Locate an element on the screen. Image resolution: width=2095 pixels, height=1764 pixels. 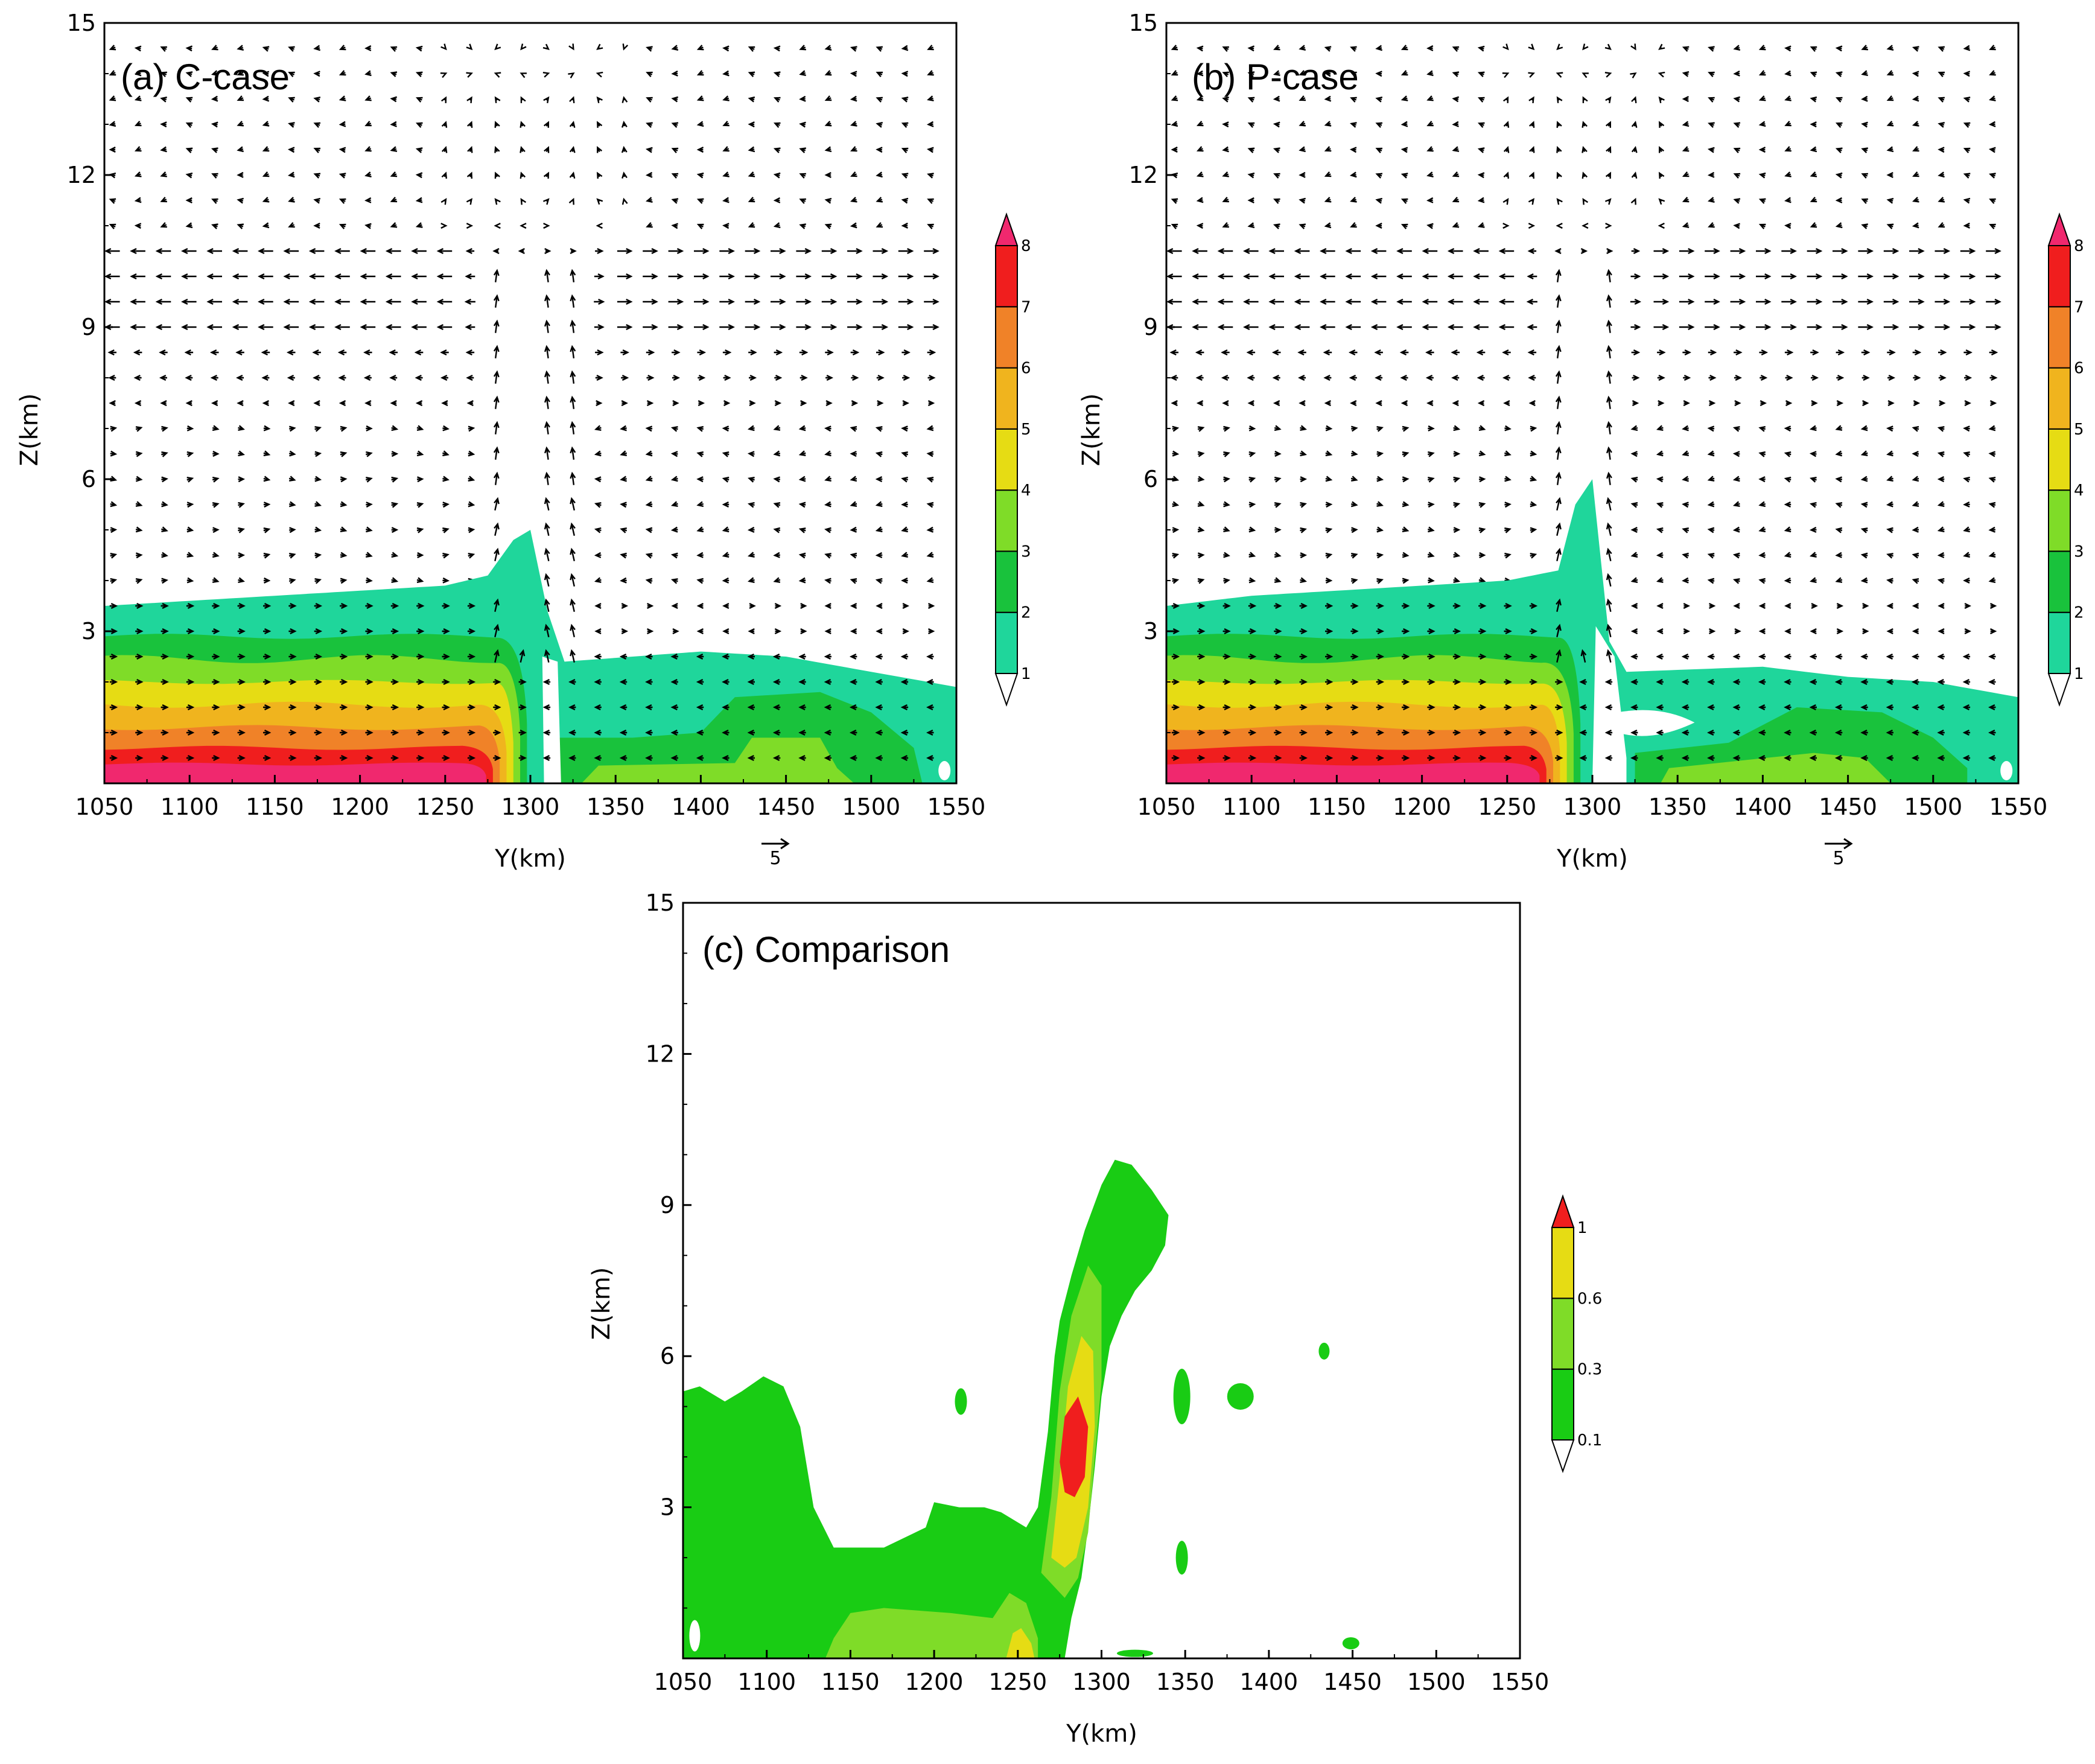
contour-blob is located at coordinates (1181, 1558).